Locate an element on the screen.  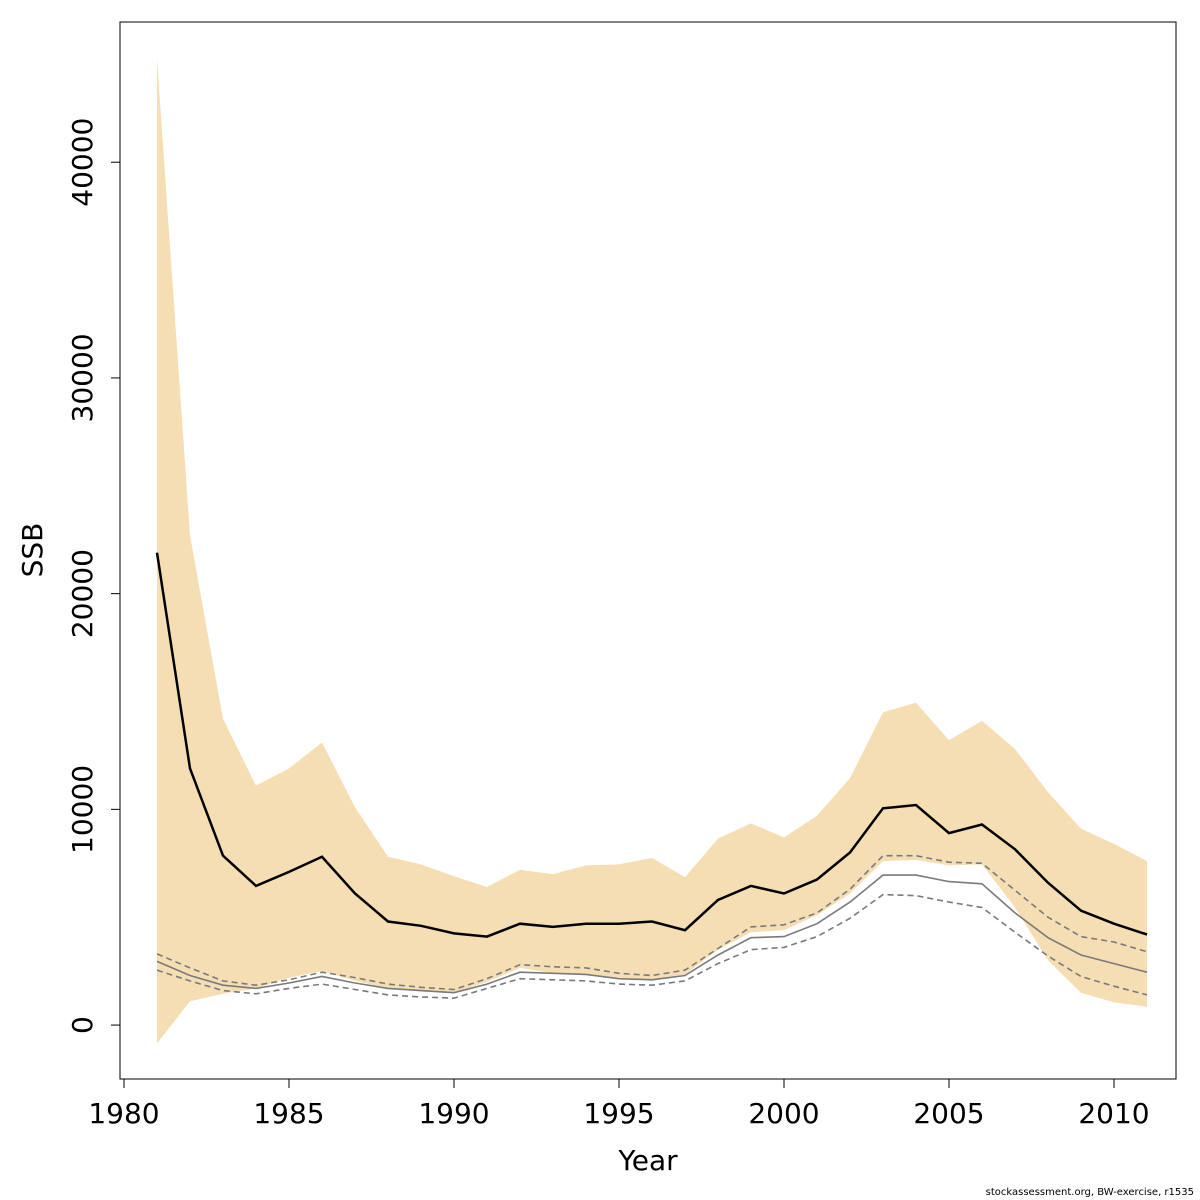
x-tick-label: 1990 is located at coordinates (453, 1113).